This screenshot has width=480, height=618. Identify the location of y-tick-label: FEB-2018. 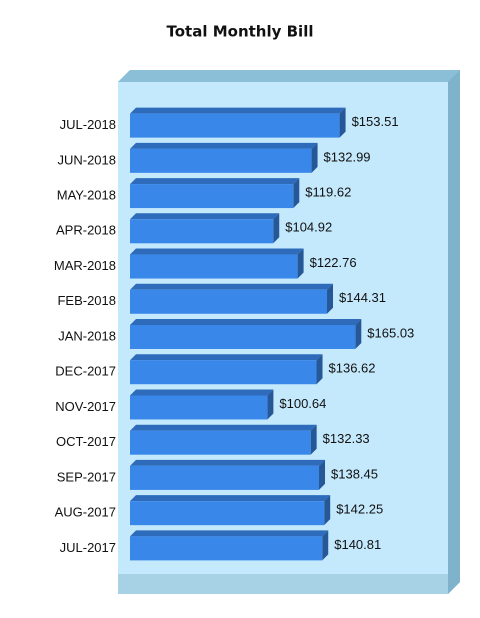
(86, 300).